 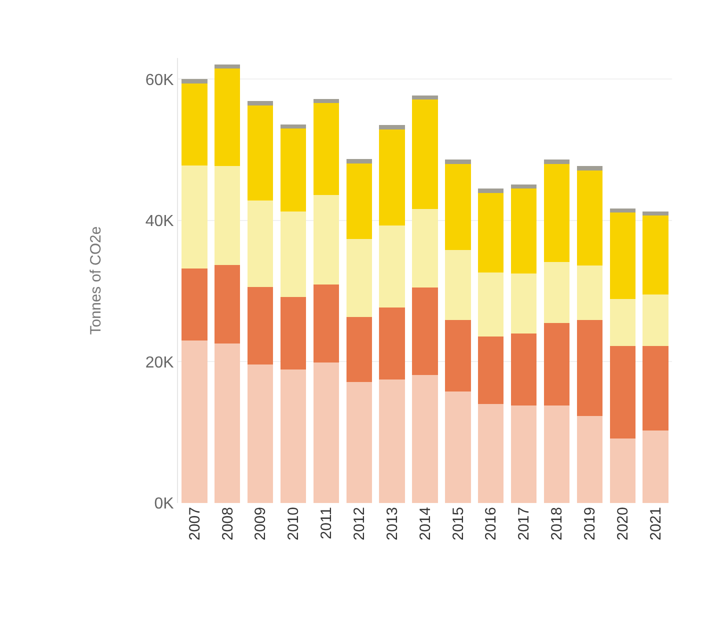 What do you see at coordinates (392, 523) in the screenshot?
I see `x-tick-label: 2013` at bounding box center [392, 523].